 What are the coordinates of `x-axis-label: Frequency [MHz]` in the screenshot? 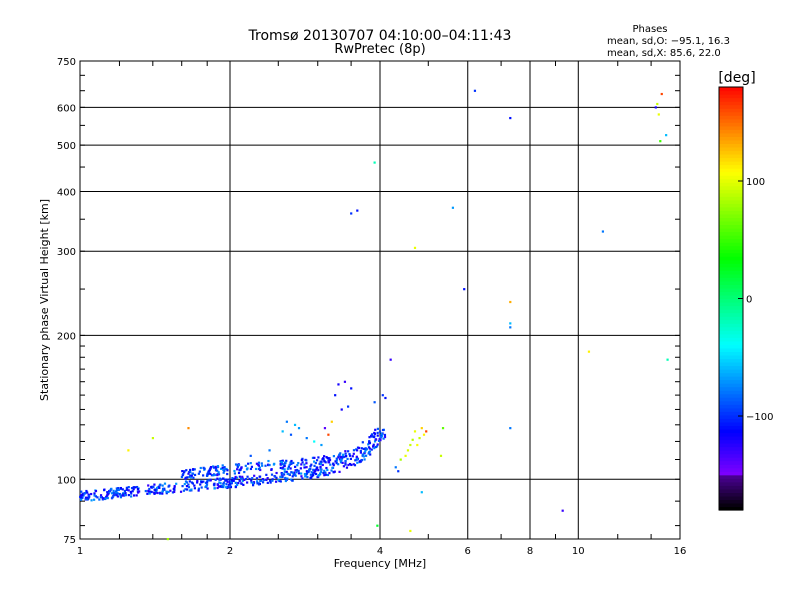 It's located at (380, 563).